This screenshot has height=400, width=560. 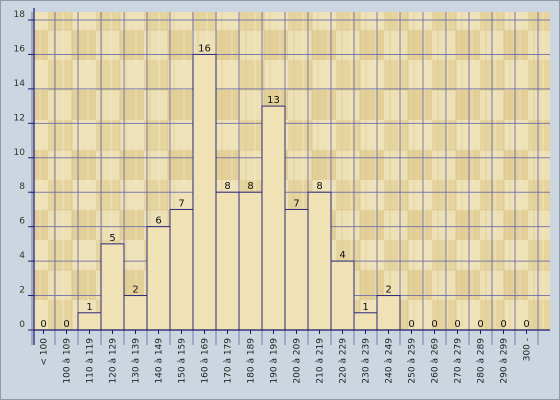 I want to click on x-tick-label: 280 à 289, so click(x=482, y=361).